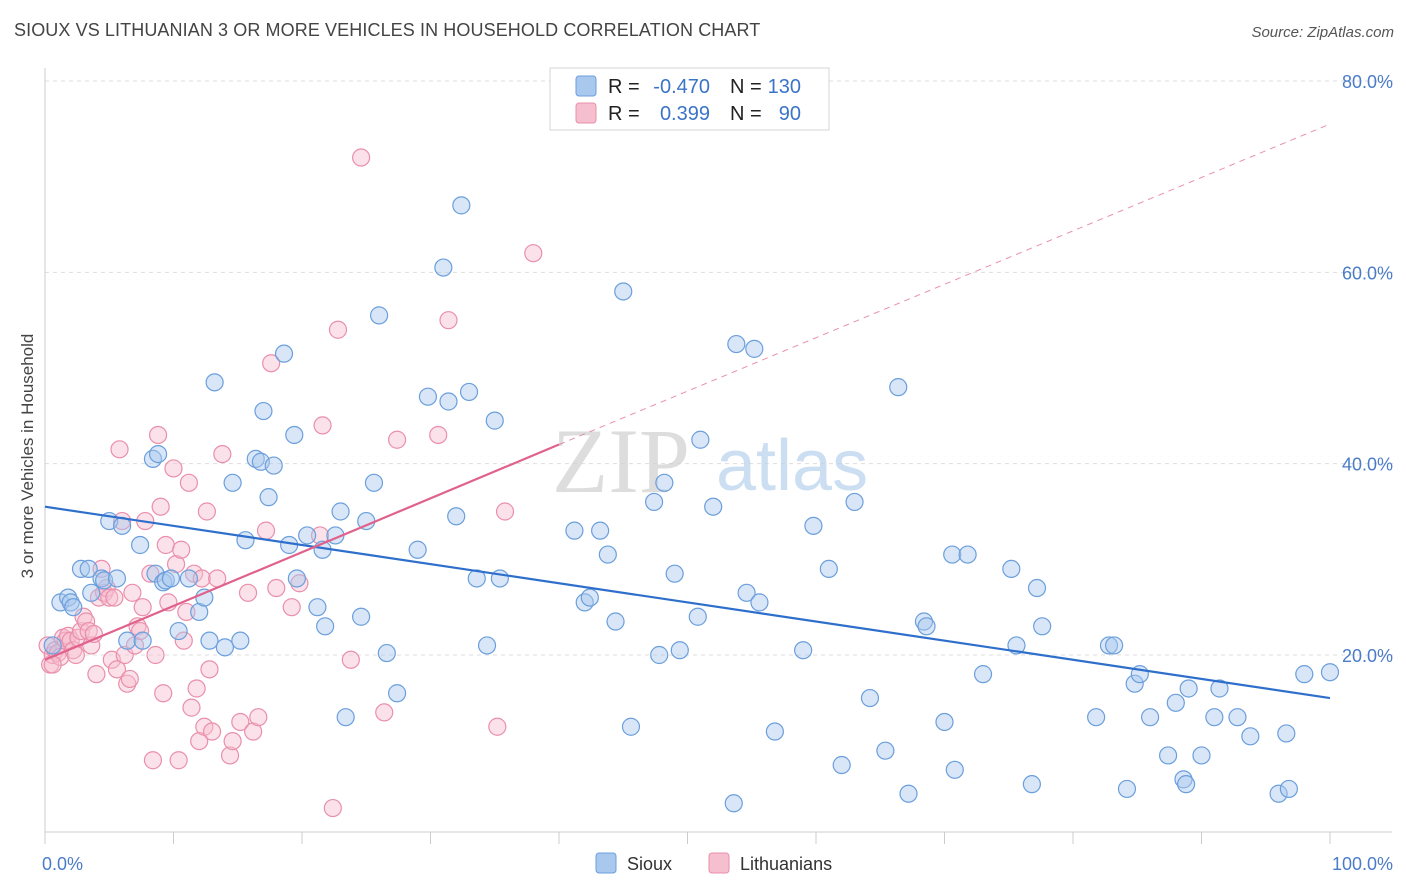  Describe the element at coordinates (746, 87) in the screenshot. I see `sioux-n-label: N =` at that location.